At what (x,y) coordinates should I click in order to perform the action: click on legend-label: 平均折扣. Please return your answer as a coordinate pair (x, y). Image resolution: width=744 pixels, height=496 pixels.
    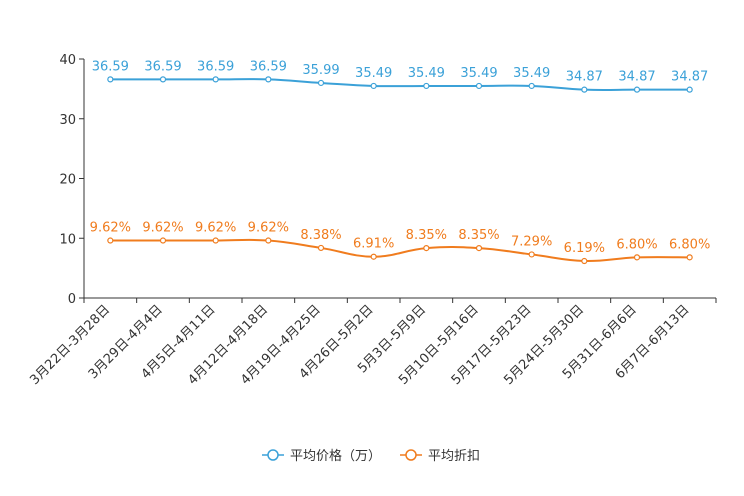
    Looking at the image, I should click on (454, 456).